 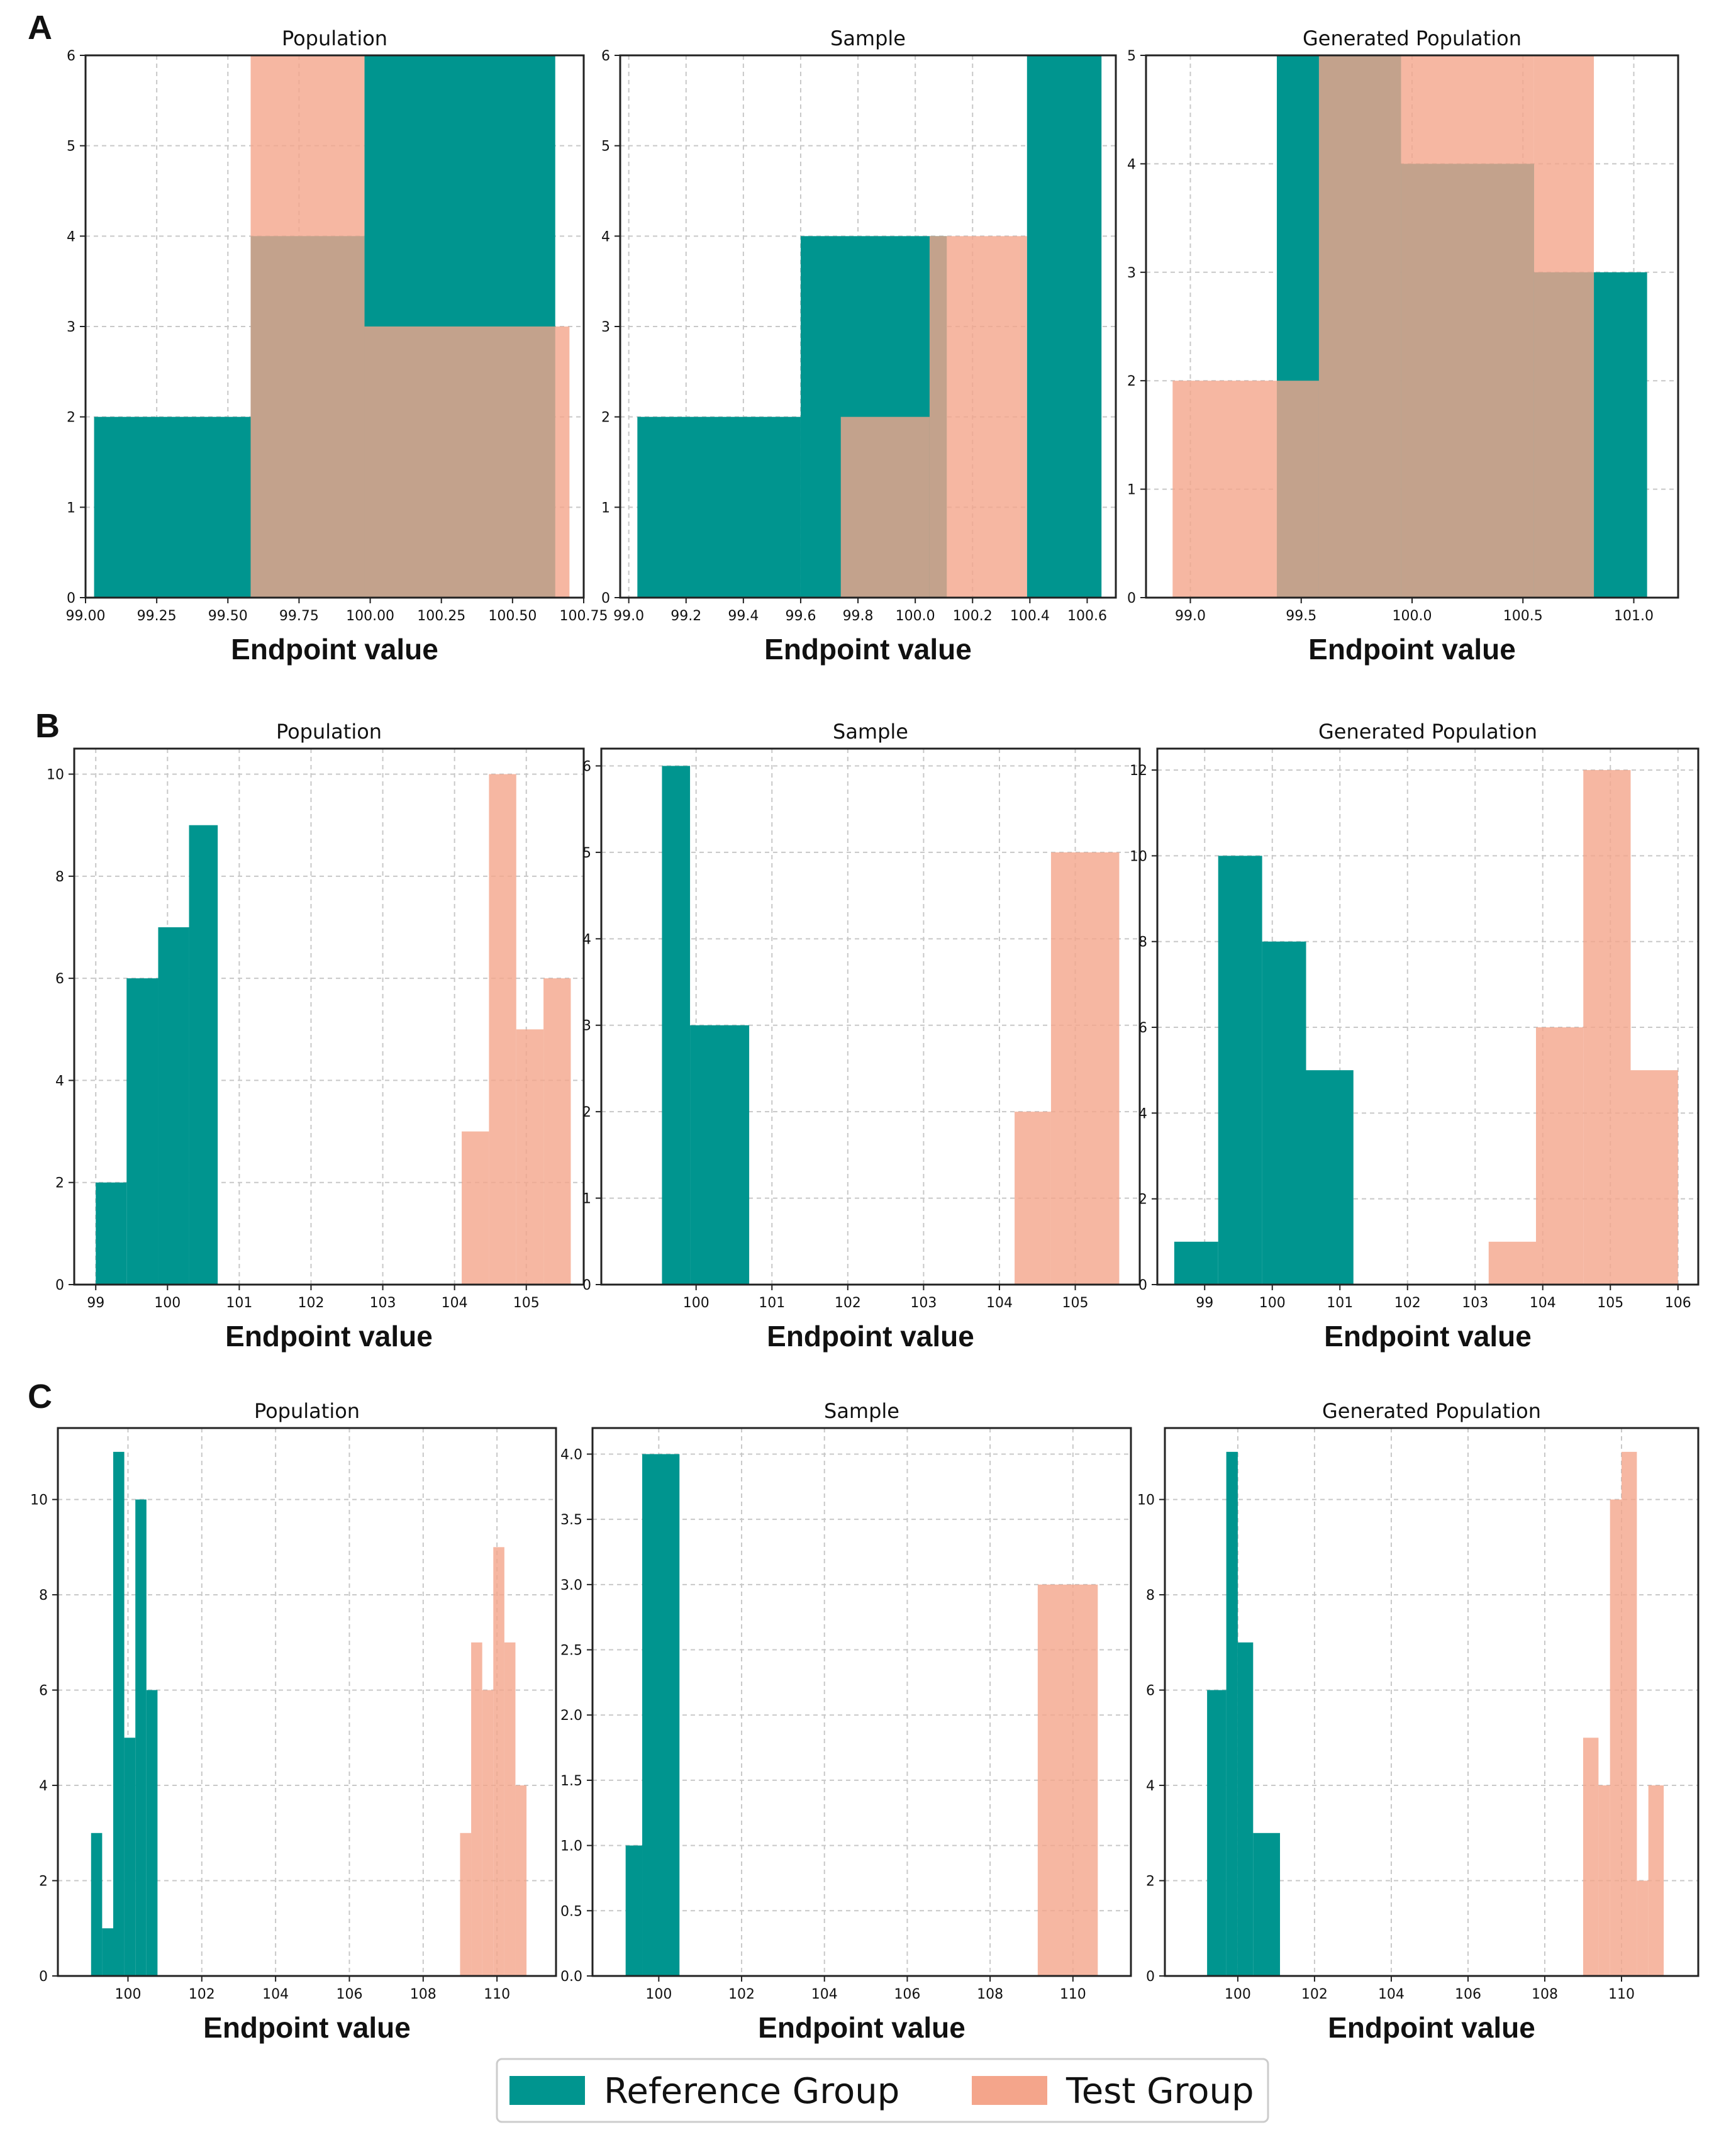 I want to click on panel-label-a: A, so click(x=40, y=28).